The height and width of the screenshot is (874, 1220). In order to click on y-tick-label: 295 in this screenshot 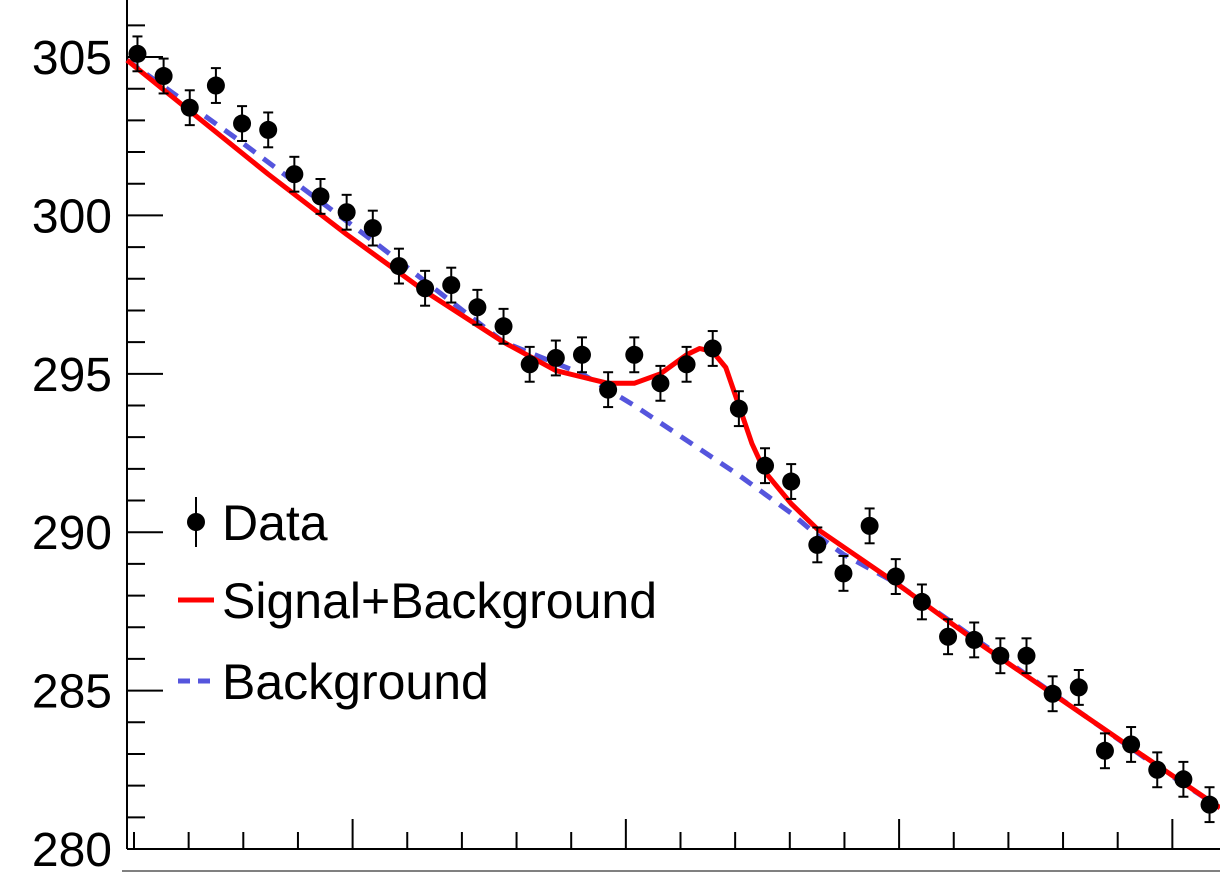, I will do `click(72, 375)`.